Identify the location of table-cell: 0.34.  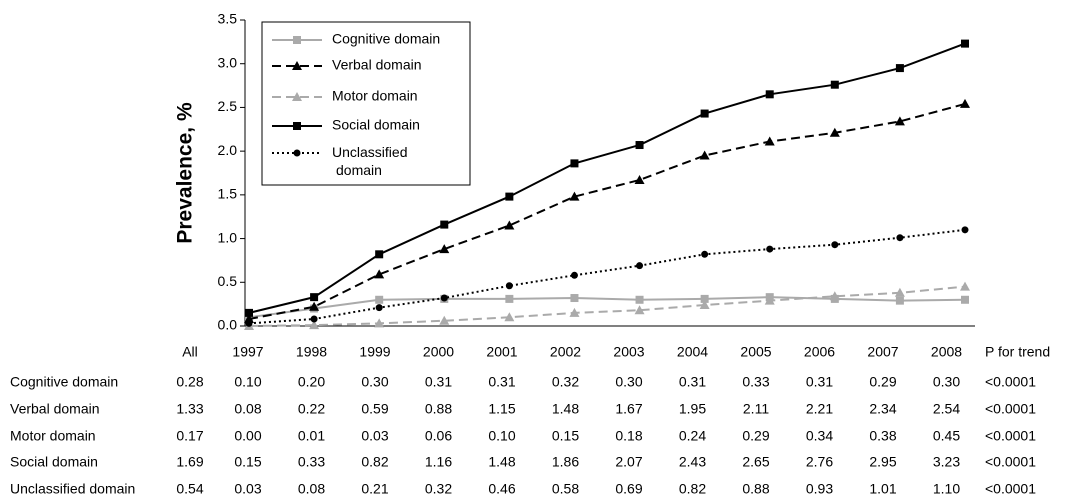
(819, 436).